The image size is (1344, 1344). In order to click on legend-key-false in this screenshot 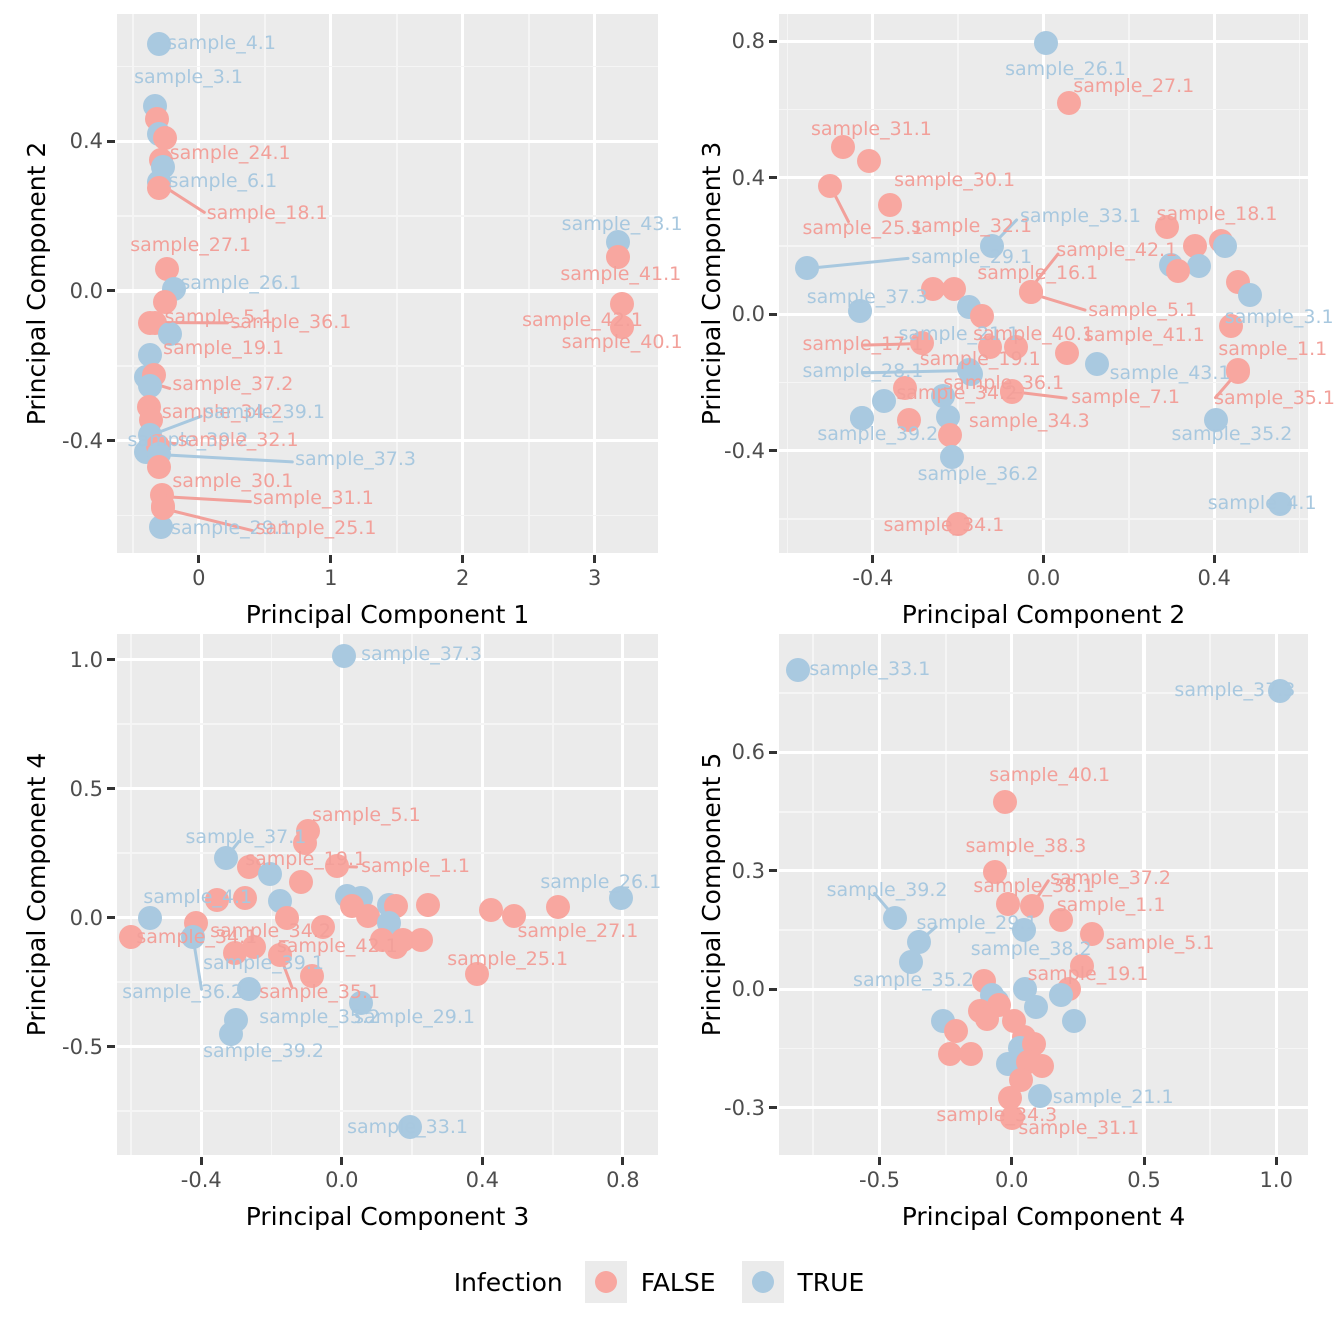, I will do `click(605, 1282)`.